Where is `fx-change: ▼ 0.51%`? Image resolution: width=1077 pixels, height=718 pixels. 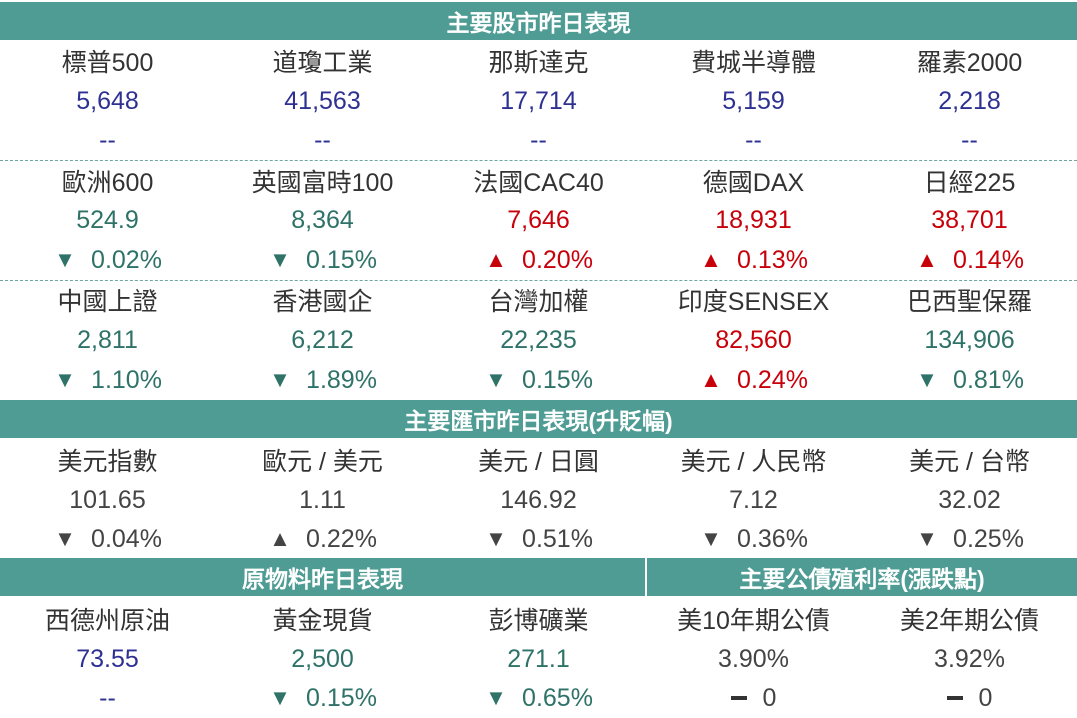 fx-change: ▼ 0.51% is located at coordinates (538, 539).